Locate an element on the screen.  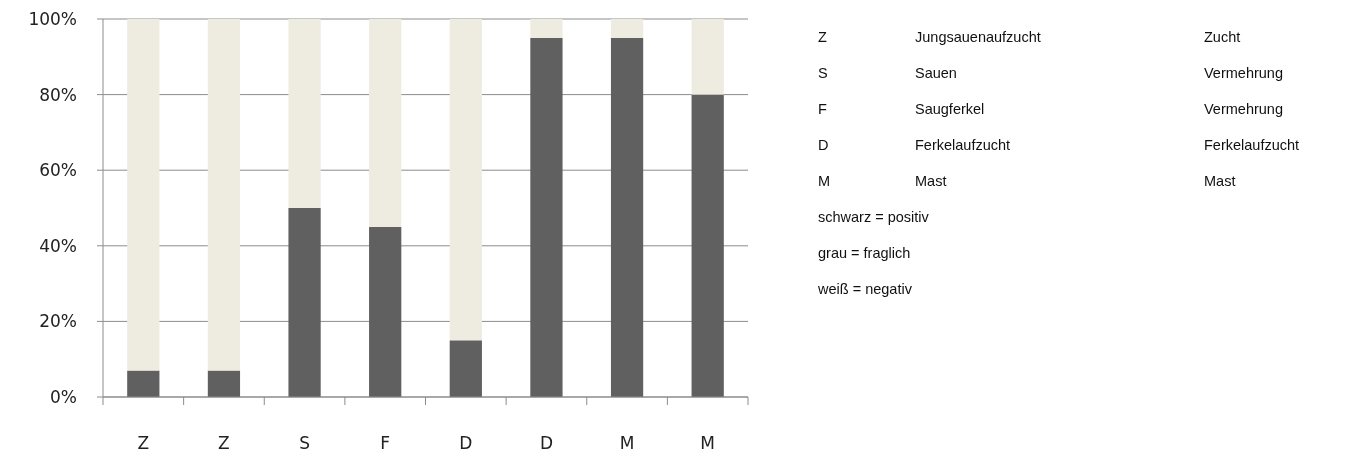
y-tick-label: 100% is located at coordinates (52, 18).